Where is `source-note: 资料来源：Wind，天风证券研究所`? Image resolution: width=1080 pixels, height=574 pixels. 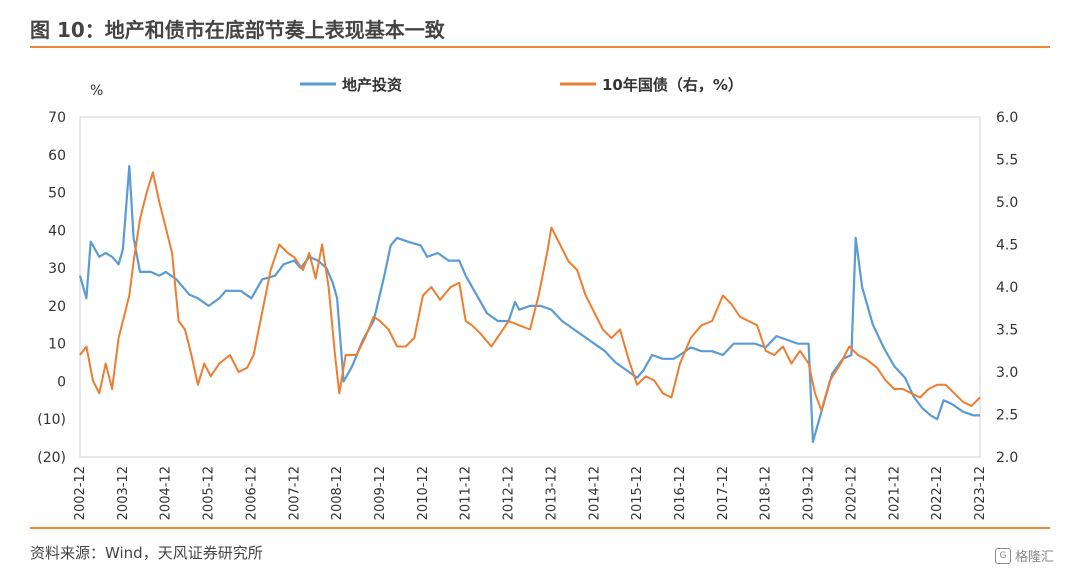 source-note: 资料来源：Wind，天风证券研究所 is located at coordinates (146, 553).